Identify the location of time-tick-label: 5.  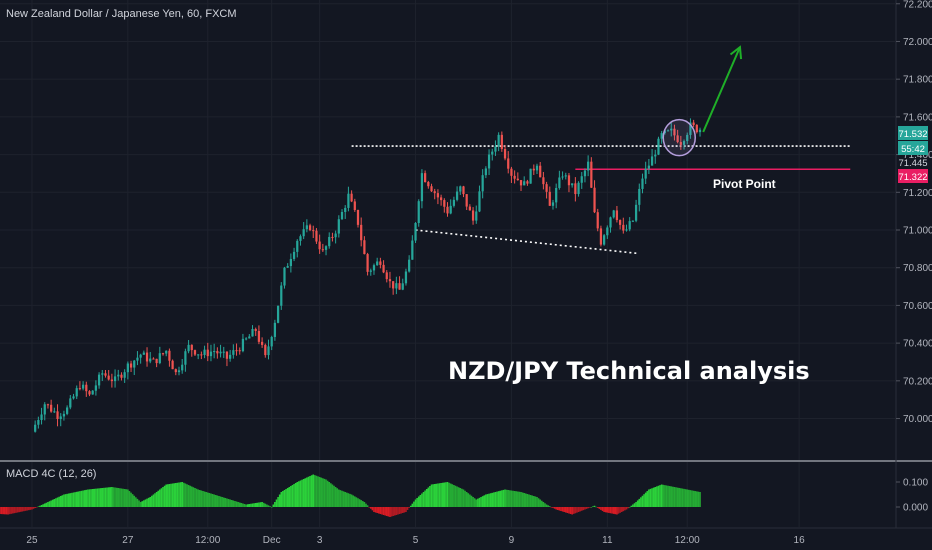
(416, 540).